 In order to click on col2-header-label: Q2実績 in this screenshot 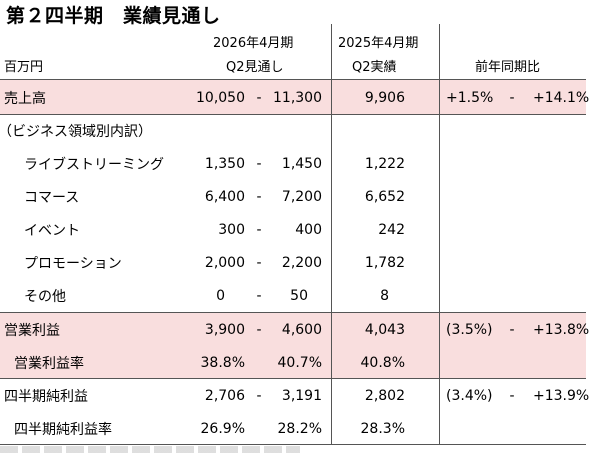, I will do `click(374, 67)`.